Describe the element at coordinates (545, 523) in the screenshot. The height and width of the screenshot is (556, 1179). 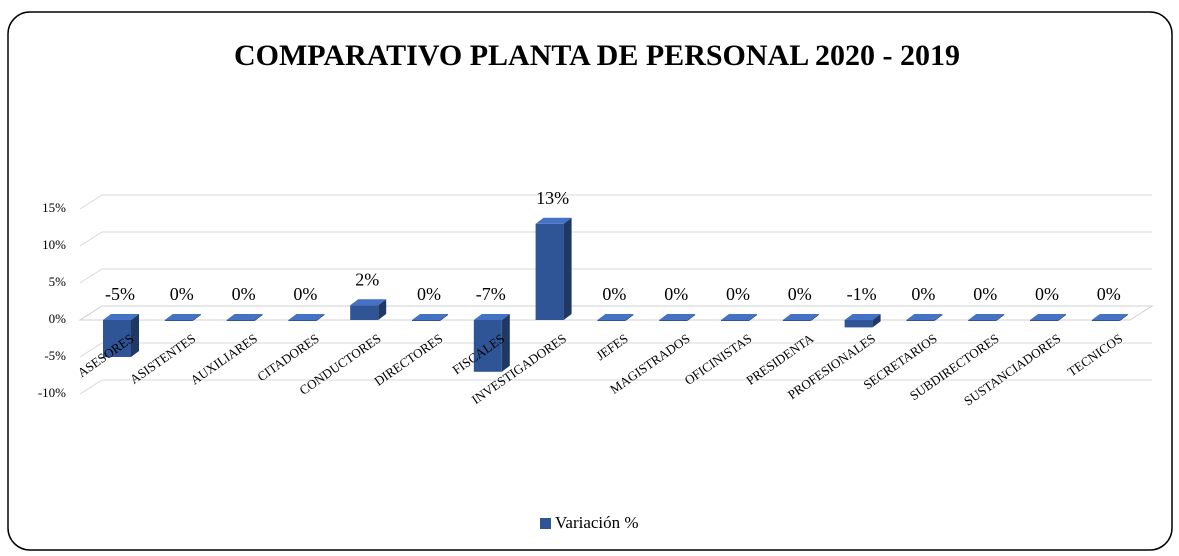
I see `legend-swatch` at that location.